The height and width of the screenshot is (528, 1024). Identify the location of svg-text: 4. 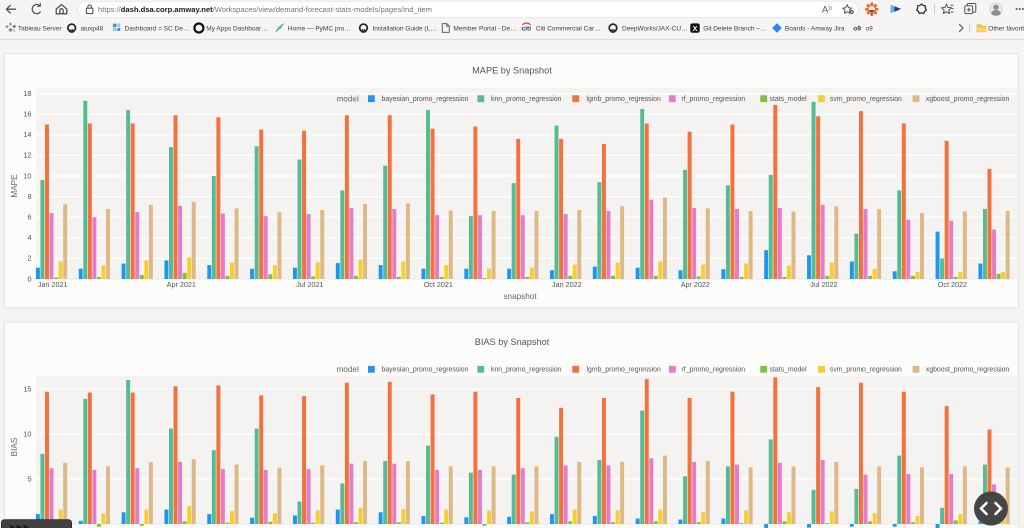
(29, 237).